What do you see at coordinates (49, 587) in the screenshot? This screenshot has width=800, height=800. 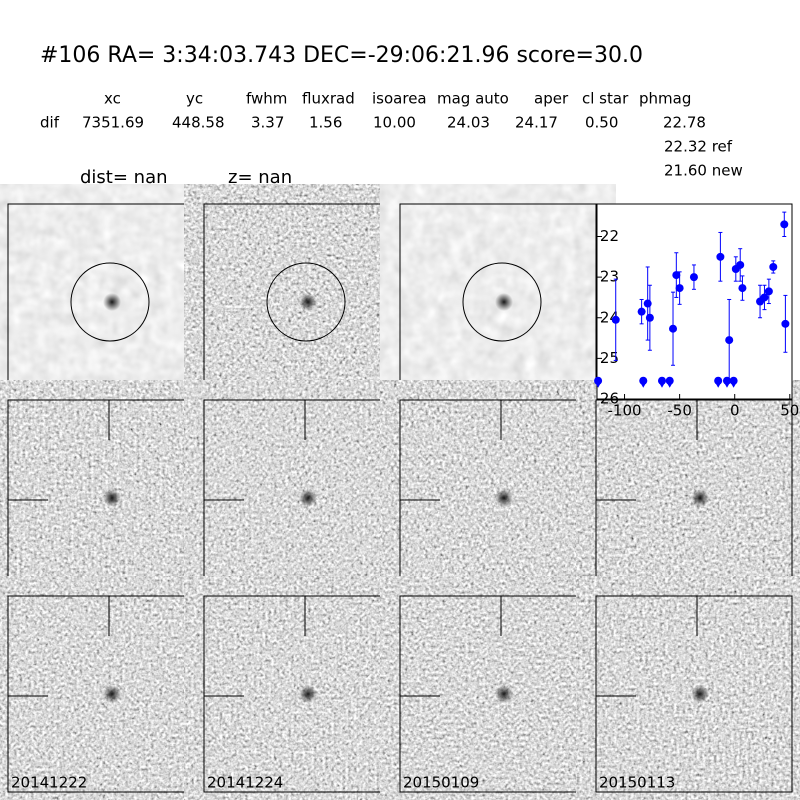 I see `panel-label: 20141211` at bounding box center [49, 587].